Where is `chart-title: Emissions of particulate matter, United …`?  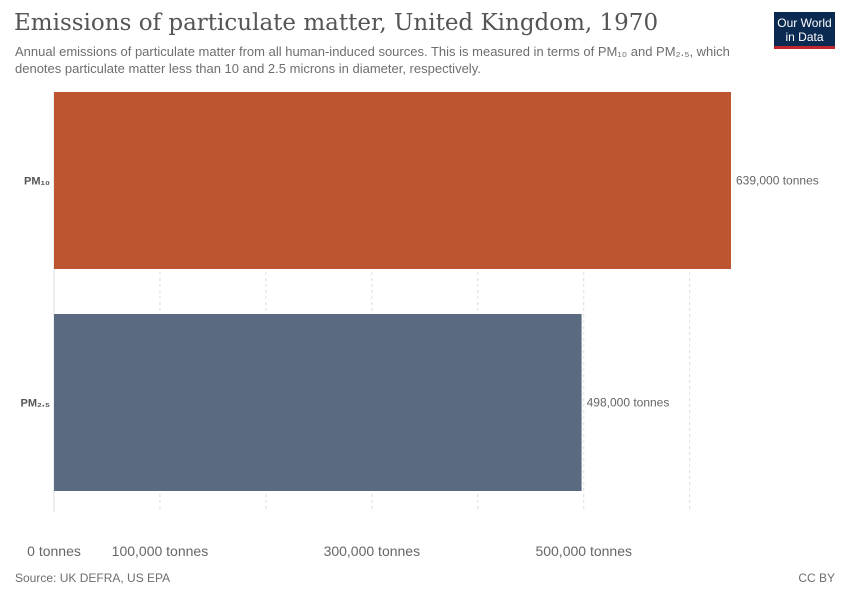 chart-title: Emissions of particulate matter, United … is located at coordinates (336, 23).